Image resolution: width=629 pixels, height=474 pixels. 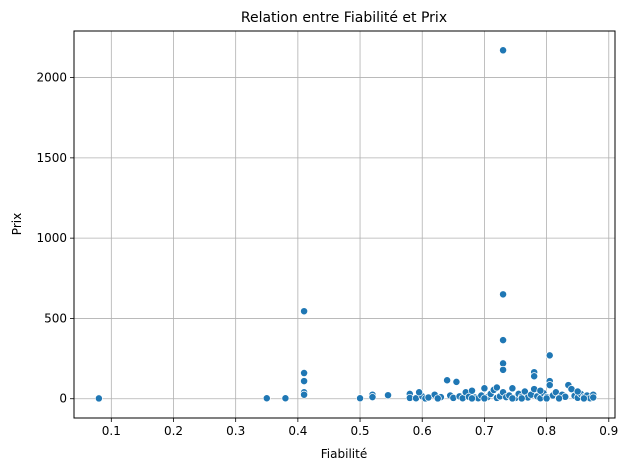 What do you see at coordinates (608, 431) in the screenshot?
I see `x-tick-label: 0.9` at bounding box center [608, 431].